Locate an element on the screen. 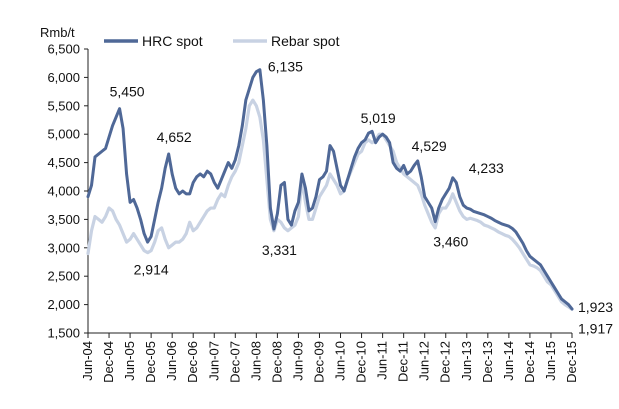  data-label: 1,923 is located at coordinates (595, 307).